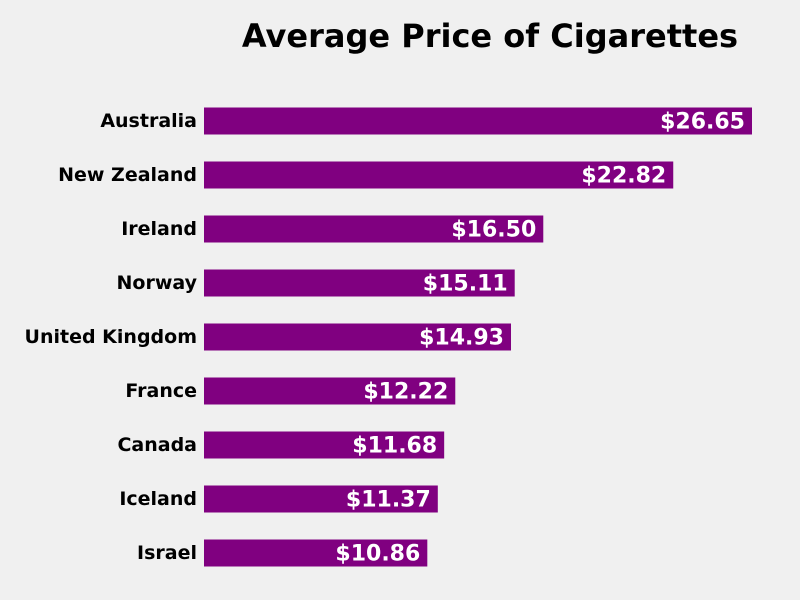  Describe the element at coordinates (461, 338) in the screenshot. I see `data-label: $14.93` at that location.